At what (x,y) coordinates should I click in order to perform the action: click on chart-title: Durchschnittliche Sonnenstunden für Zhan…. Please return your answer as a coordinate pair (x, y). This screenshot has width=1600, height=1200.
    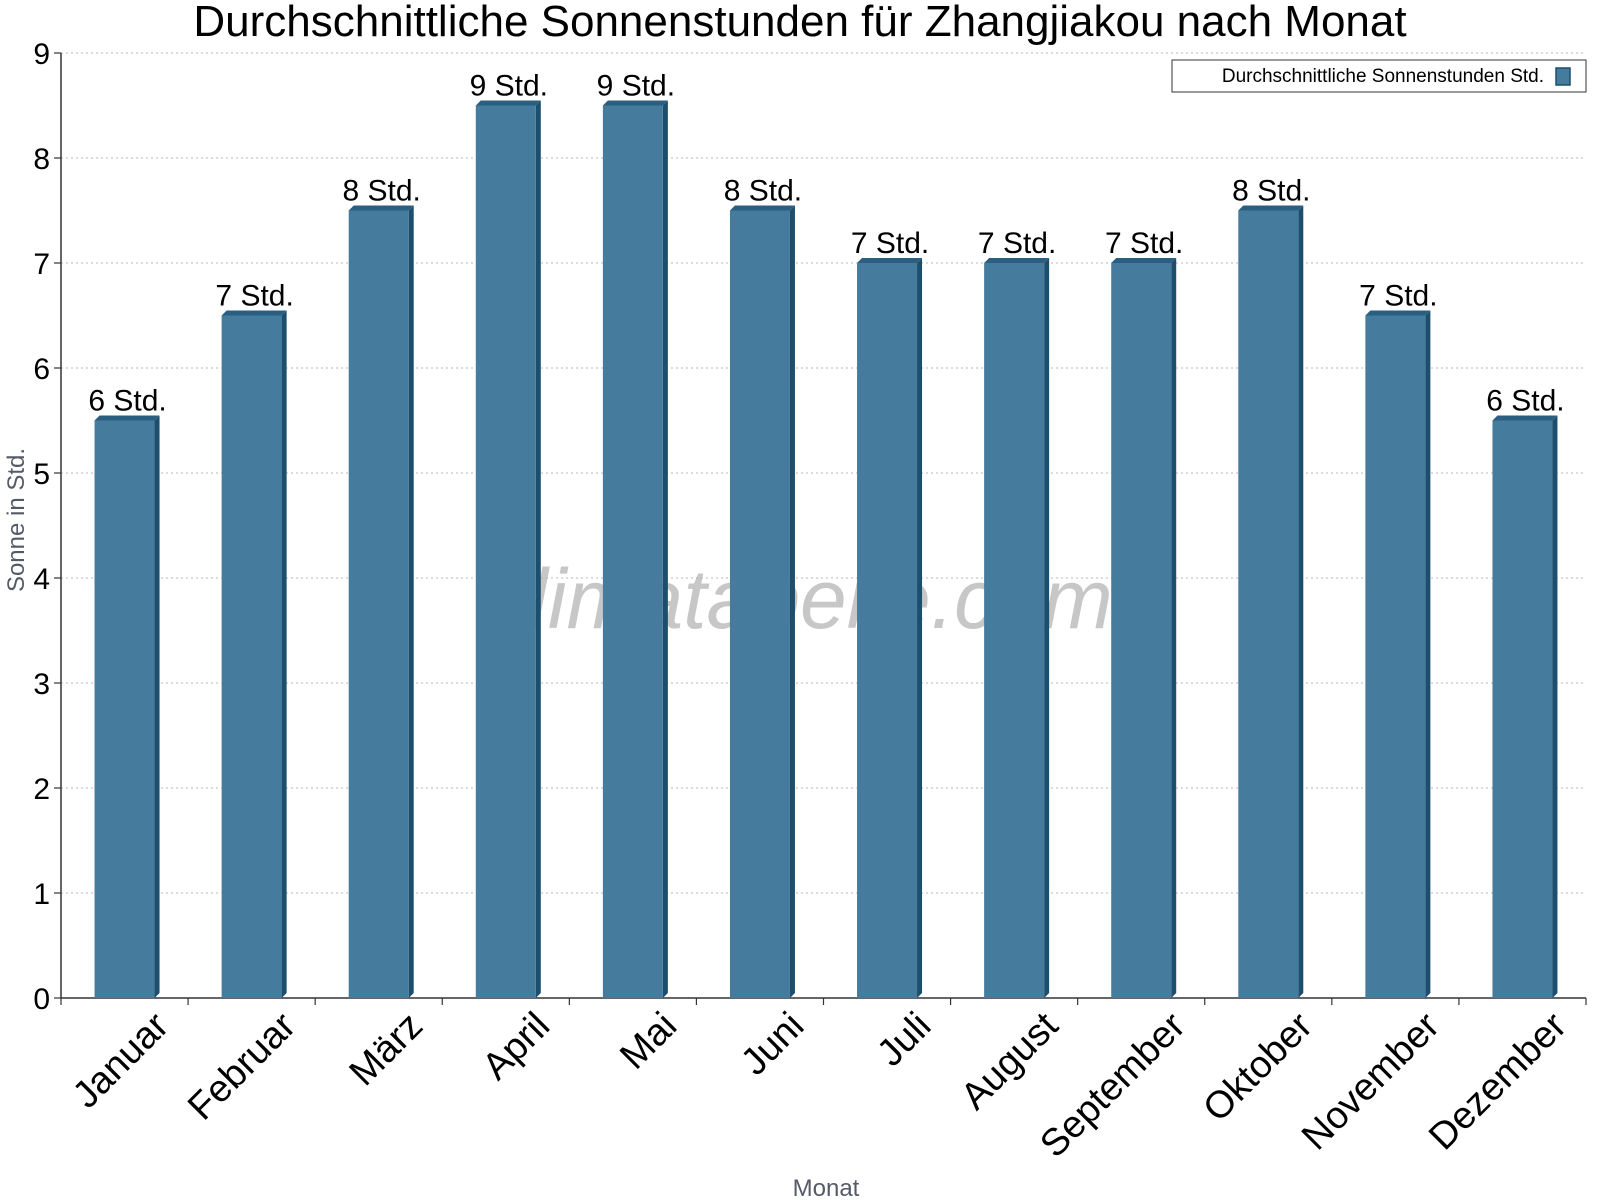
    Looking at the image, I should click on (799, 23).